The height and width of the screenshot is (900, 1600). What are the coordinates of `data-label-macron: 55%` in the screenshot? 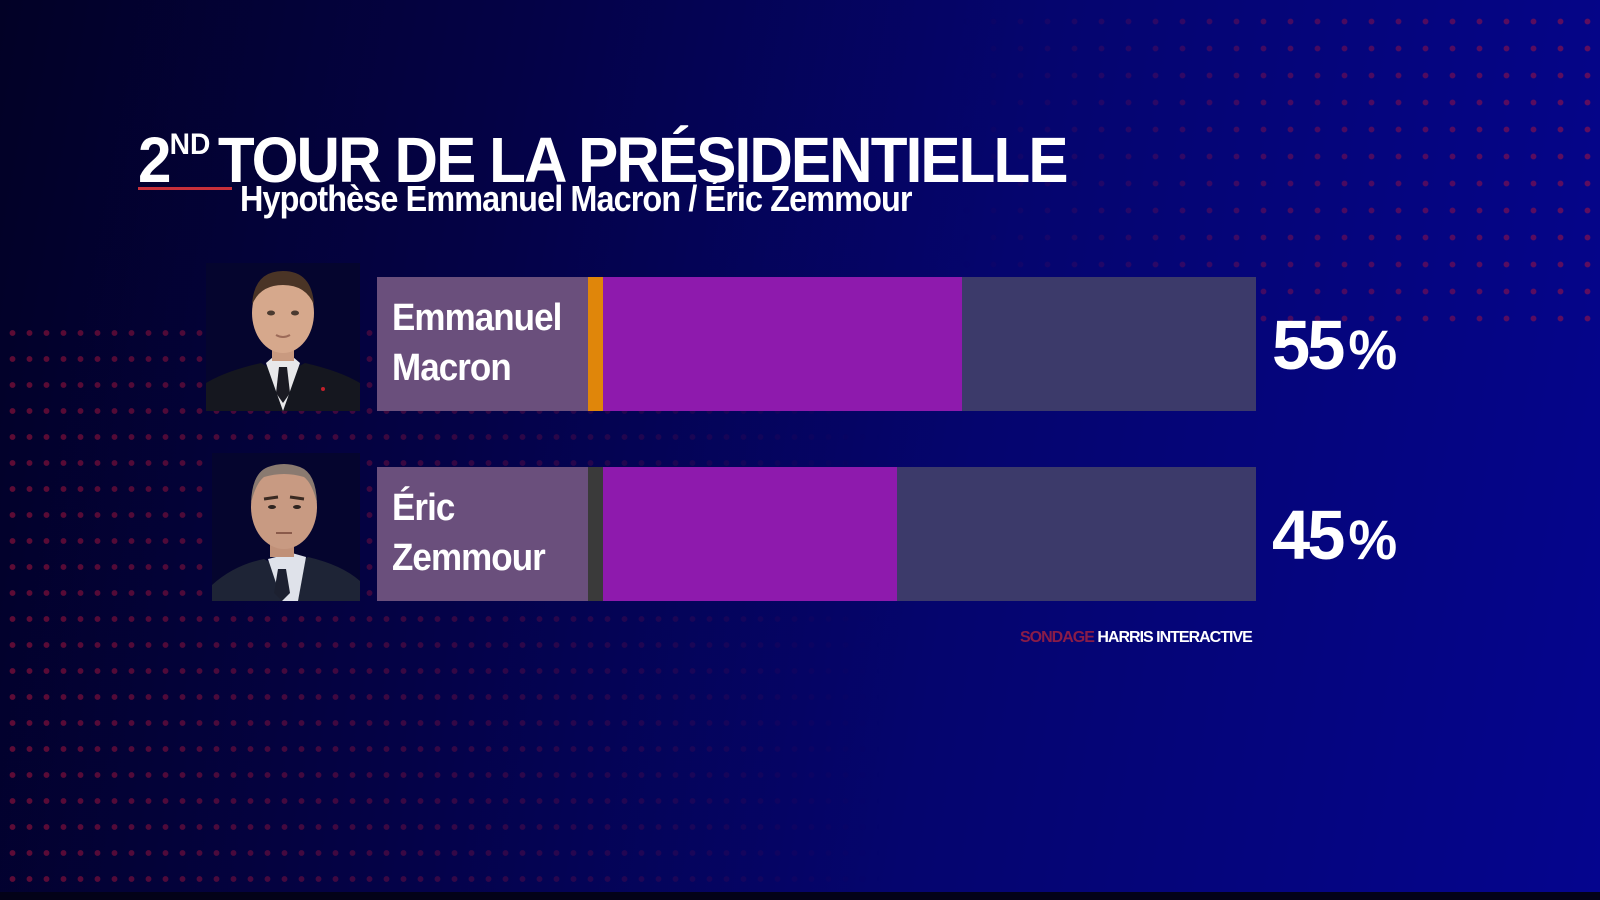 It's located at (1334, 347).